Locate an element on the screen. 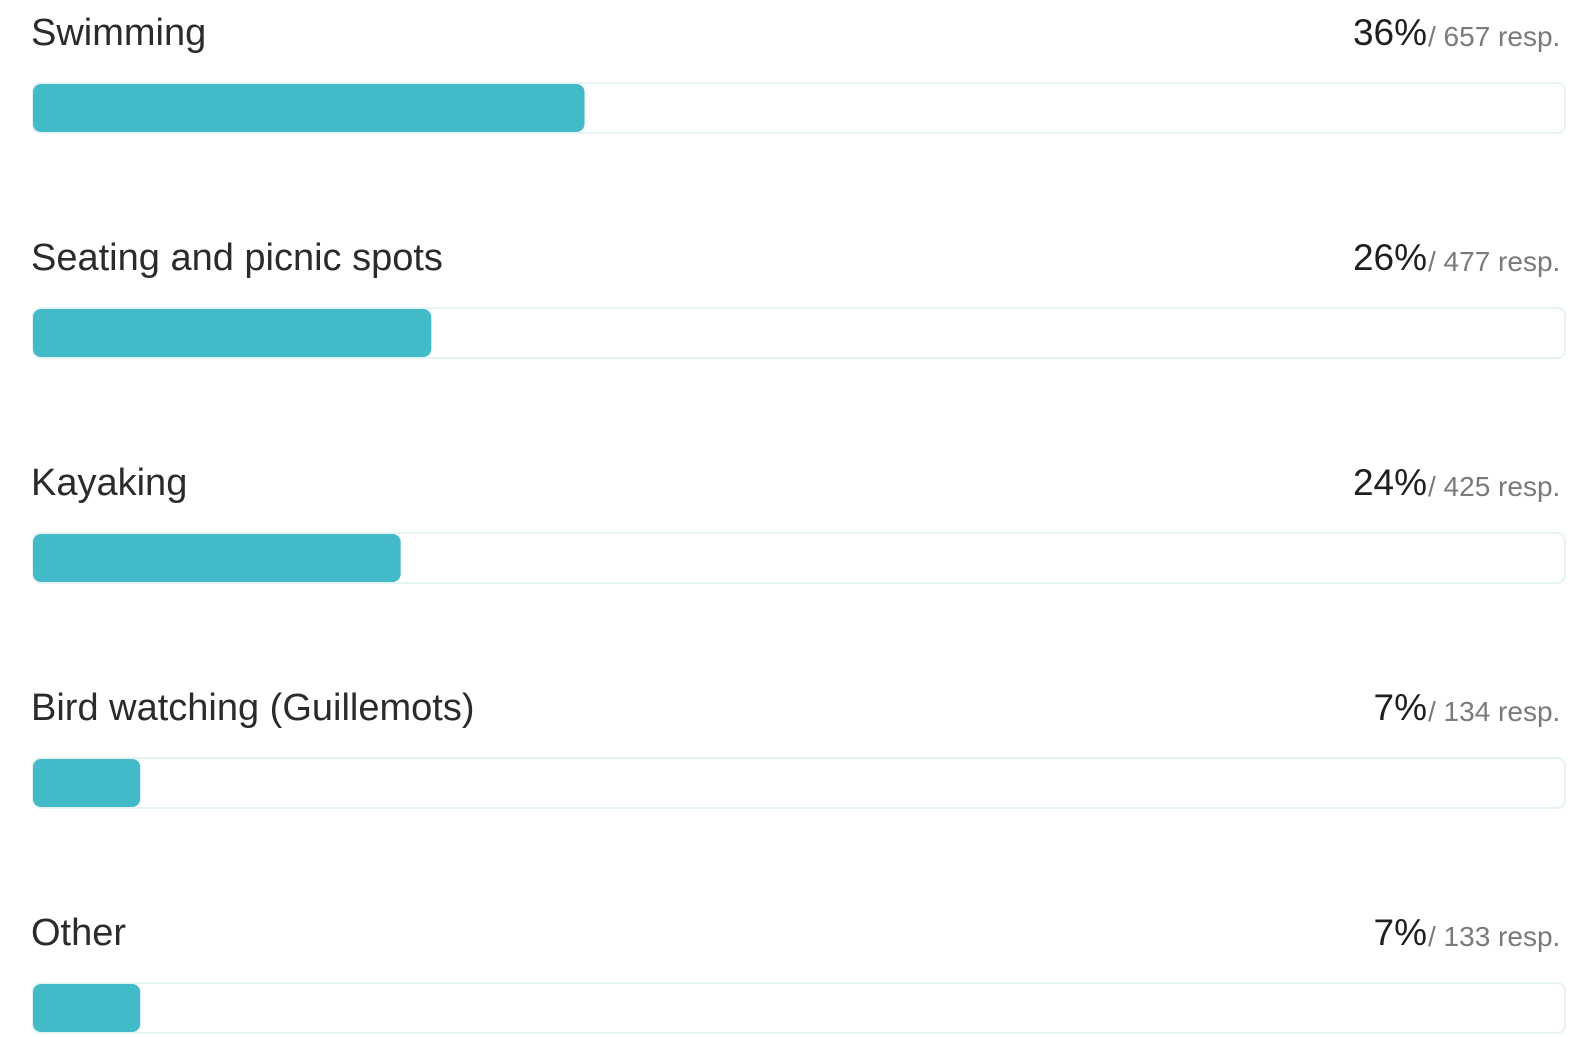 This screenshot has width=1577, height=1037. category-label: Seating and picnic spots is located at coordinates (237, 258).